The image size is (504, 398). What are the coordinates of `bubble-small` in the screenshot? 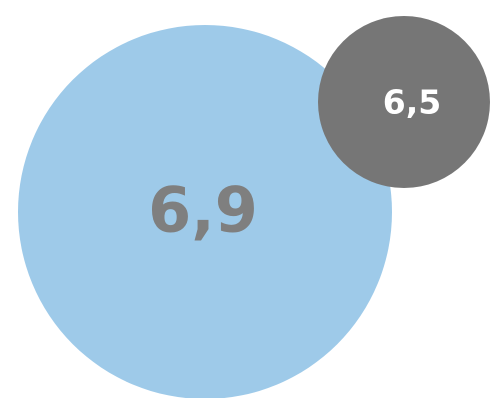 It's located at (404, 102).